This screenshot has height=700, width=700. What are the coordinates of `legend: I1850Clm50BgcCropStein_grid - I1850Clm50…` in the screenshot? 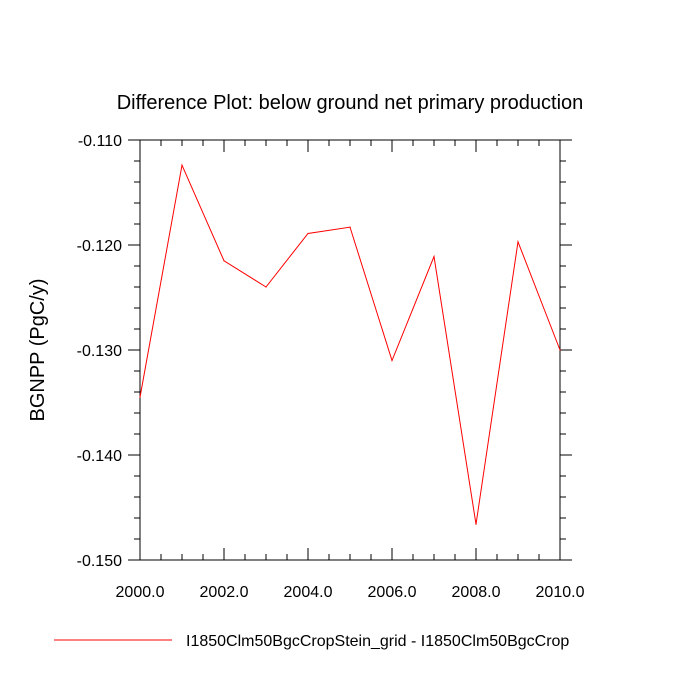 It's located at (311, 641).